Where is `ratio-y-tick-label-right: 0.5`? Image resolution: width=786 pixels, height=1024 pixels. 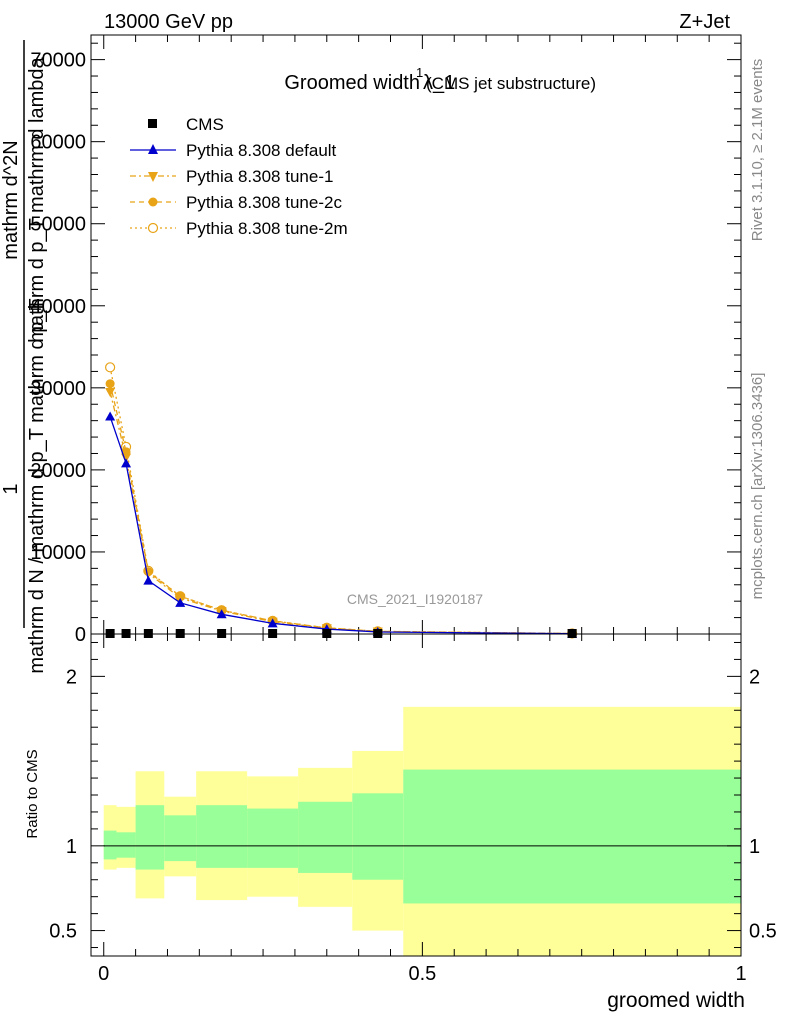
ratio-y-tick-label-right: 0.5 is located at coordinates (763, 932).